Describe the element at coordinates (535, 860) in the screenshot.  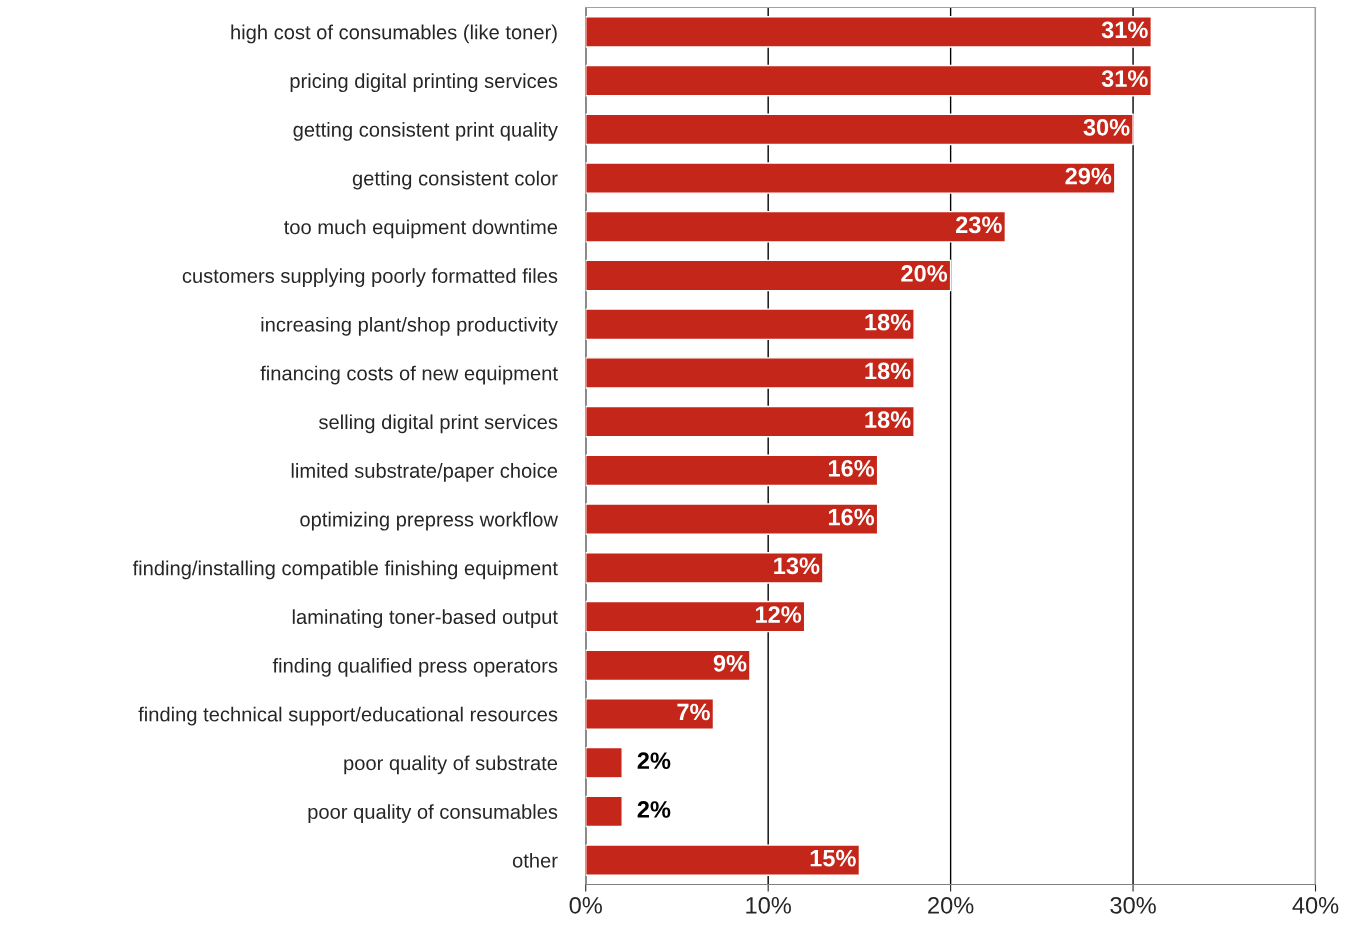
I see `y-tick-label: other` at that location.